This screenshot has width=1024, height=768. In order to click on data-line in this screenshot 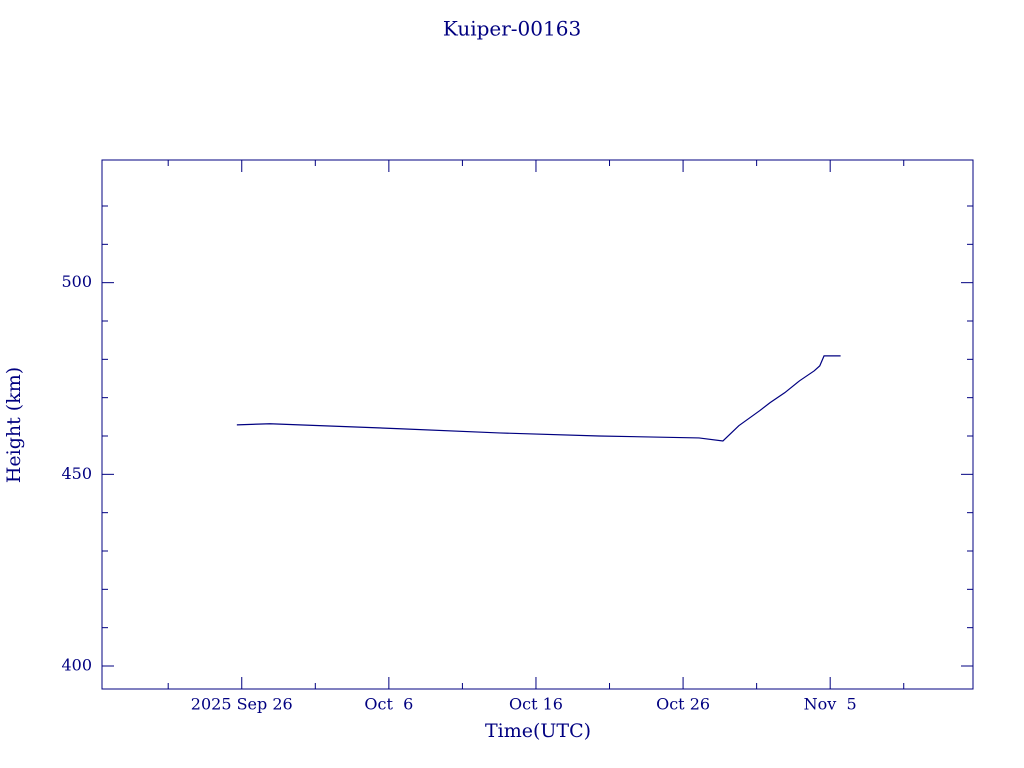, I will do `click(538, 398)`.